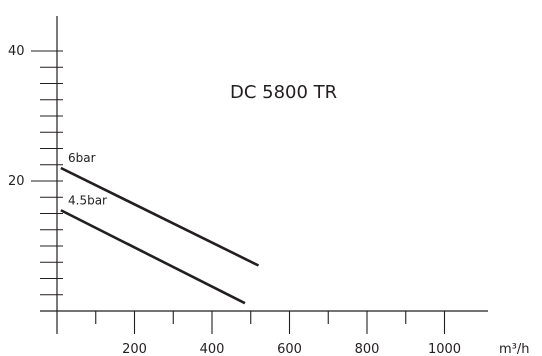  I want to click on x-tick-label: 400, so click(212, 349).